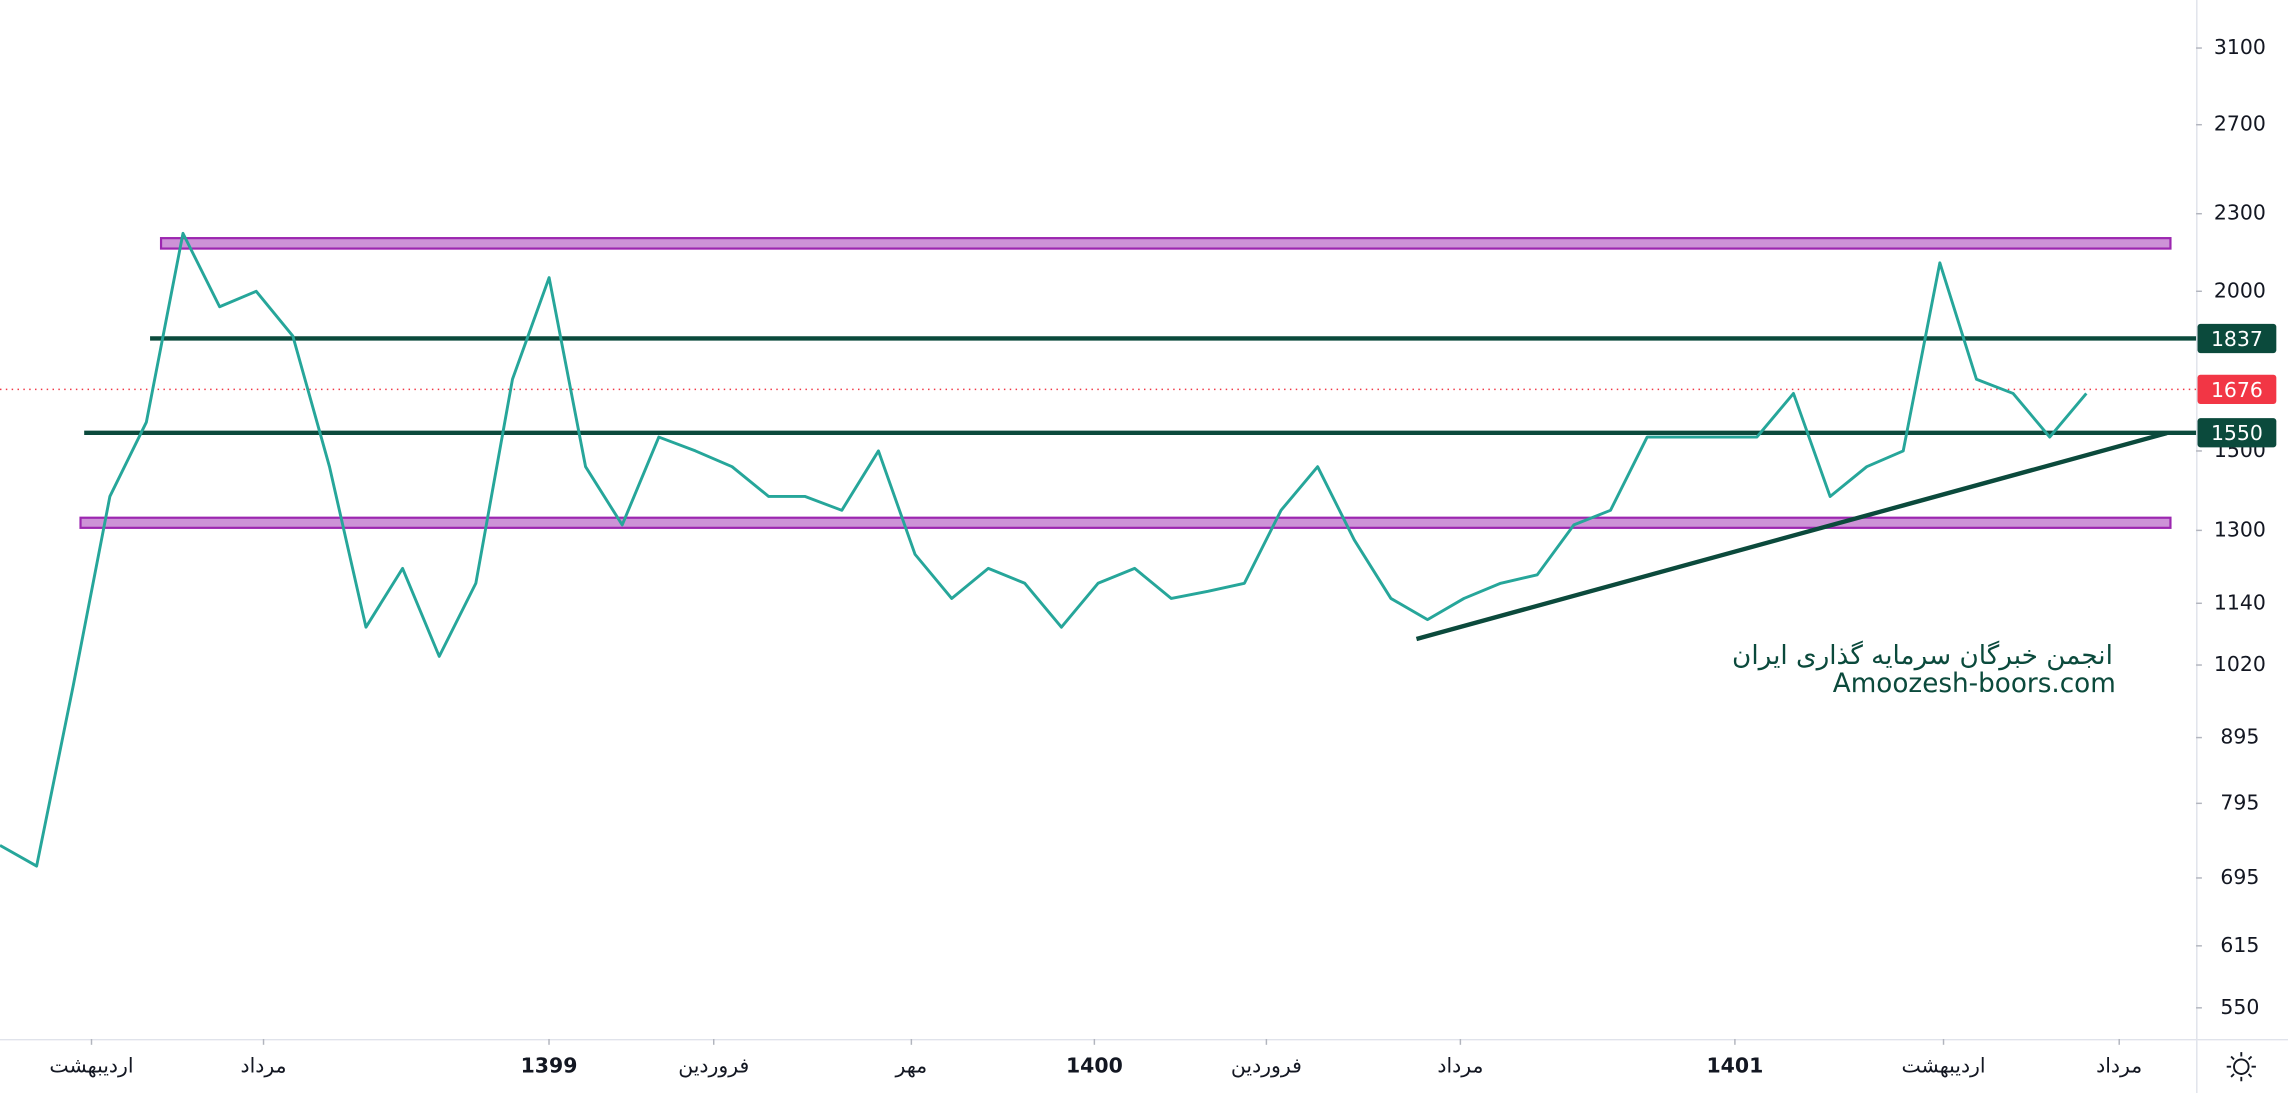 The width and height of the screenshot is (2288, 1093). I want to click on y-tick-label: 2000, so click(2240, 290).